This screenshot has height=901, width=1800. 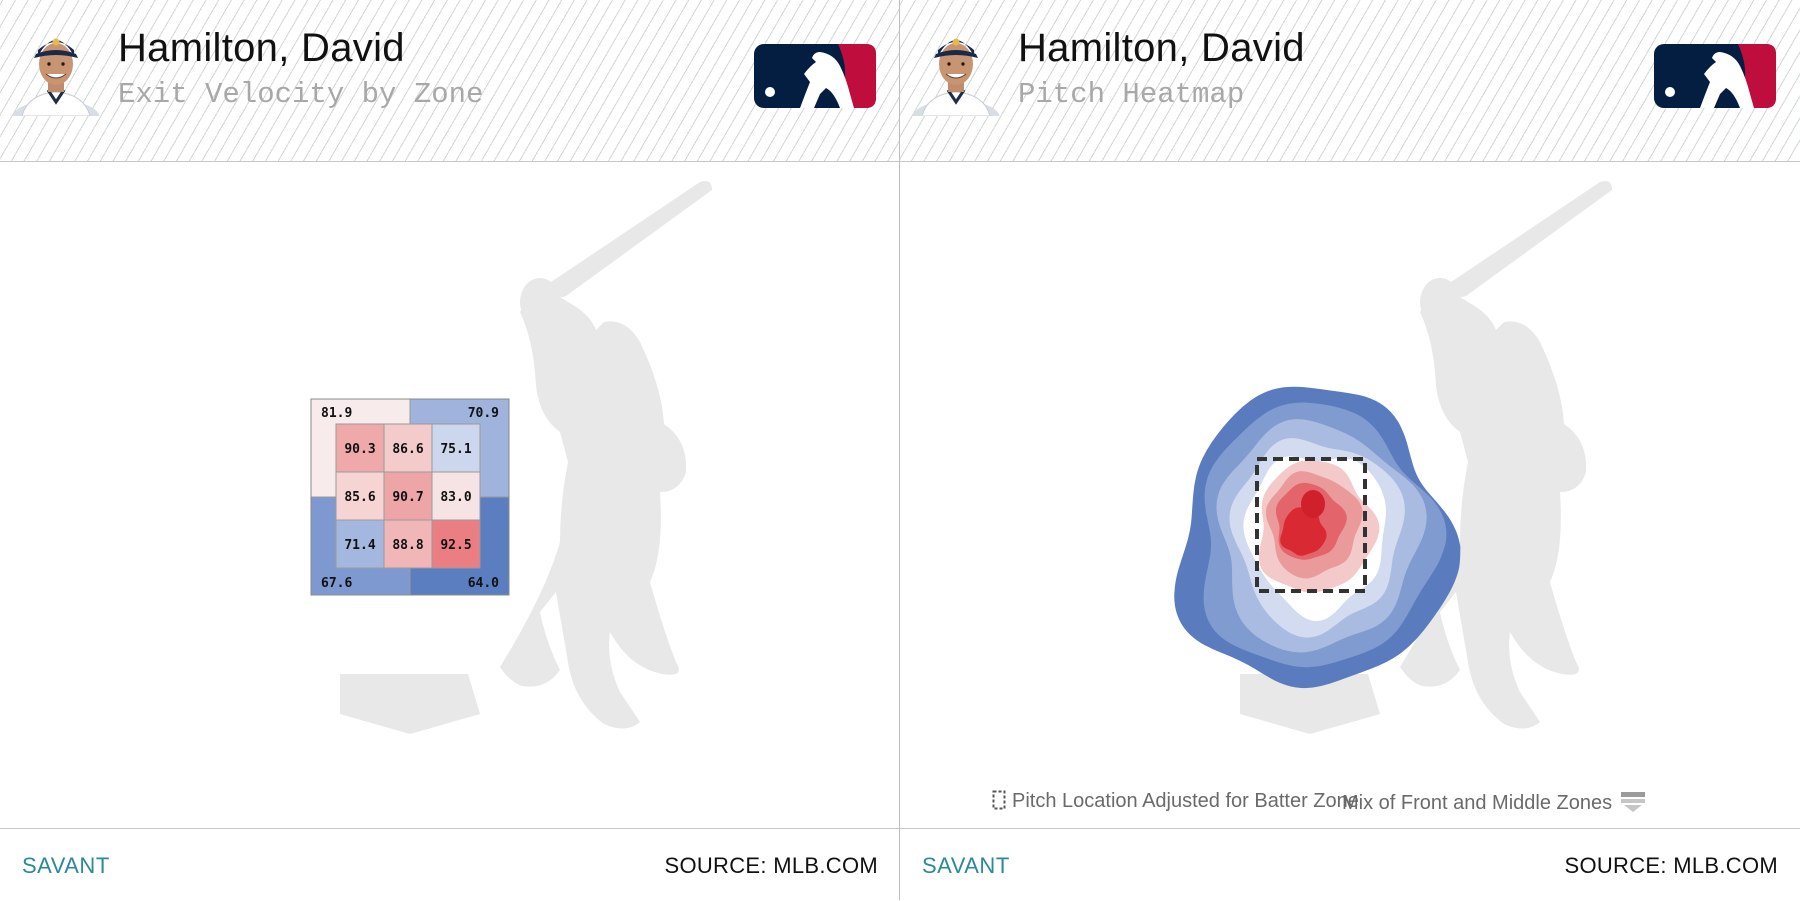 I want to click on zone-cell-label: 71.4, so click(x=359, y=545).